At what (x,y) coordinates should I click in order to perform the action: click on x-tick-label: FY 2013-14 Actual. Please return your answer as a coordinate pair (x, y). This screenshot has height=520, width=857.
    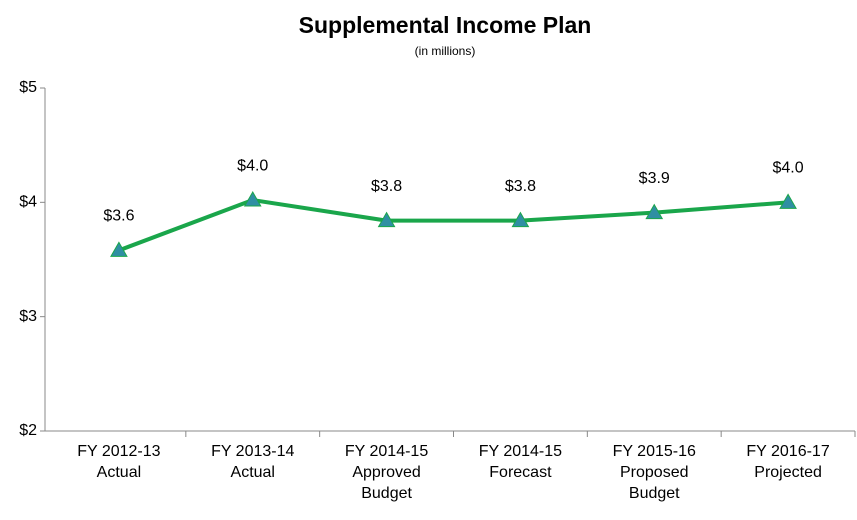
    Looking at the image, I should click on (253, 462).